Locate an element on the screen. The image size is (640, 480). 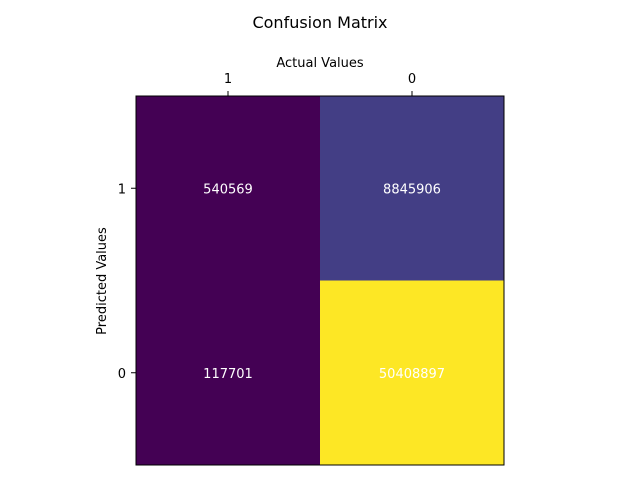
heatmap-cell-r1-c0 is located at coordinates (228, 372).